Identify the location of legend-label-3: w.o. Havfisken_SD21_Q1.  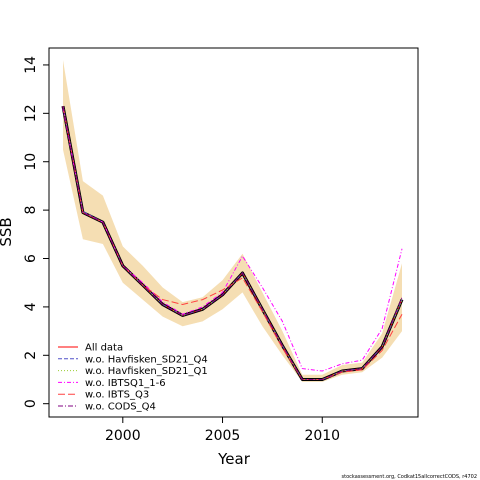
(146, 371).